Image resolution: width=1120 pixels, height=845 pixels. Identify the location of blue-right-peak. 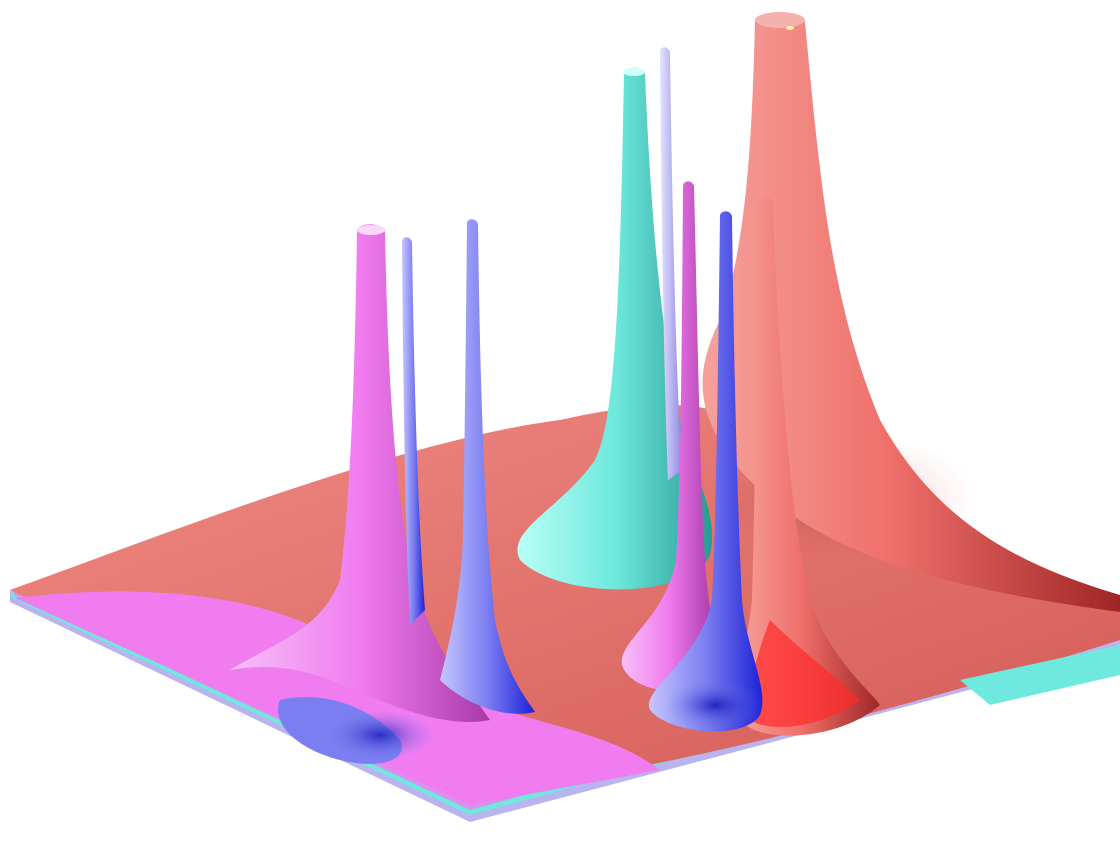
(706, 471).